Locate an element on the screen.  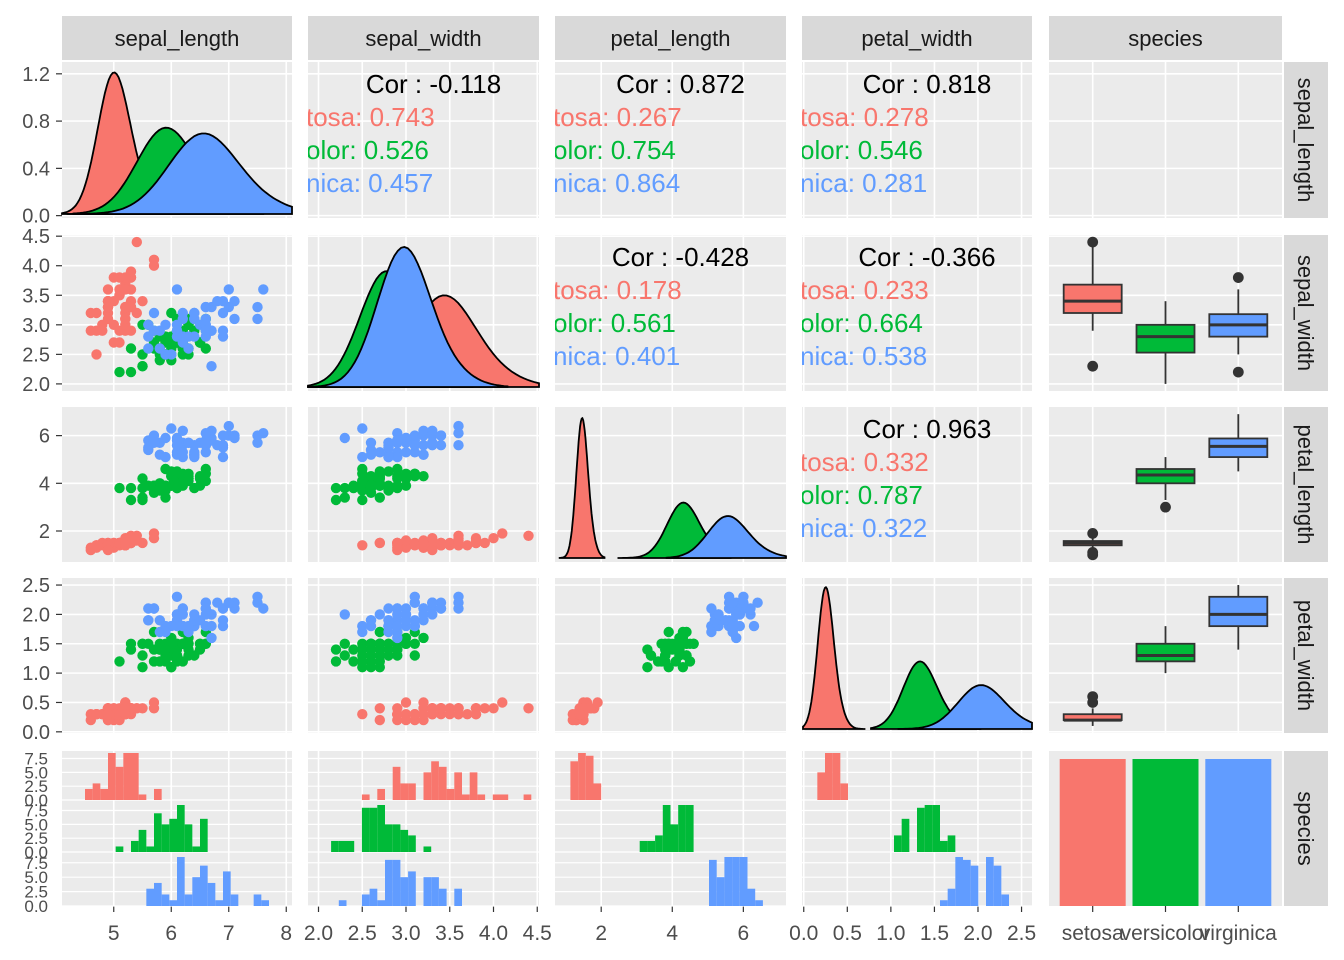
panel-background is located at coordinates (670, 313).